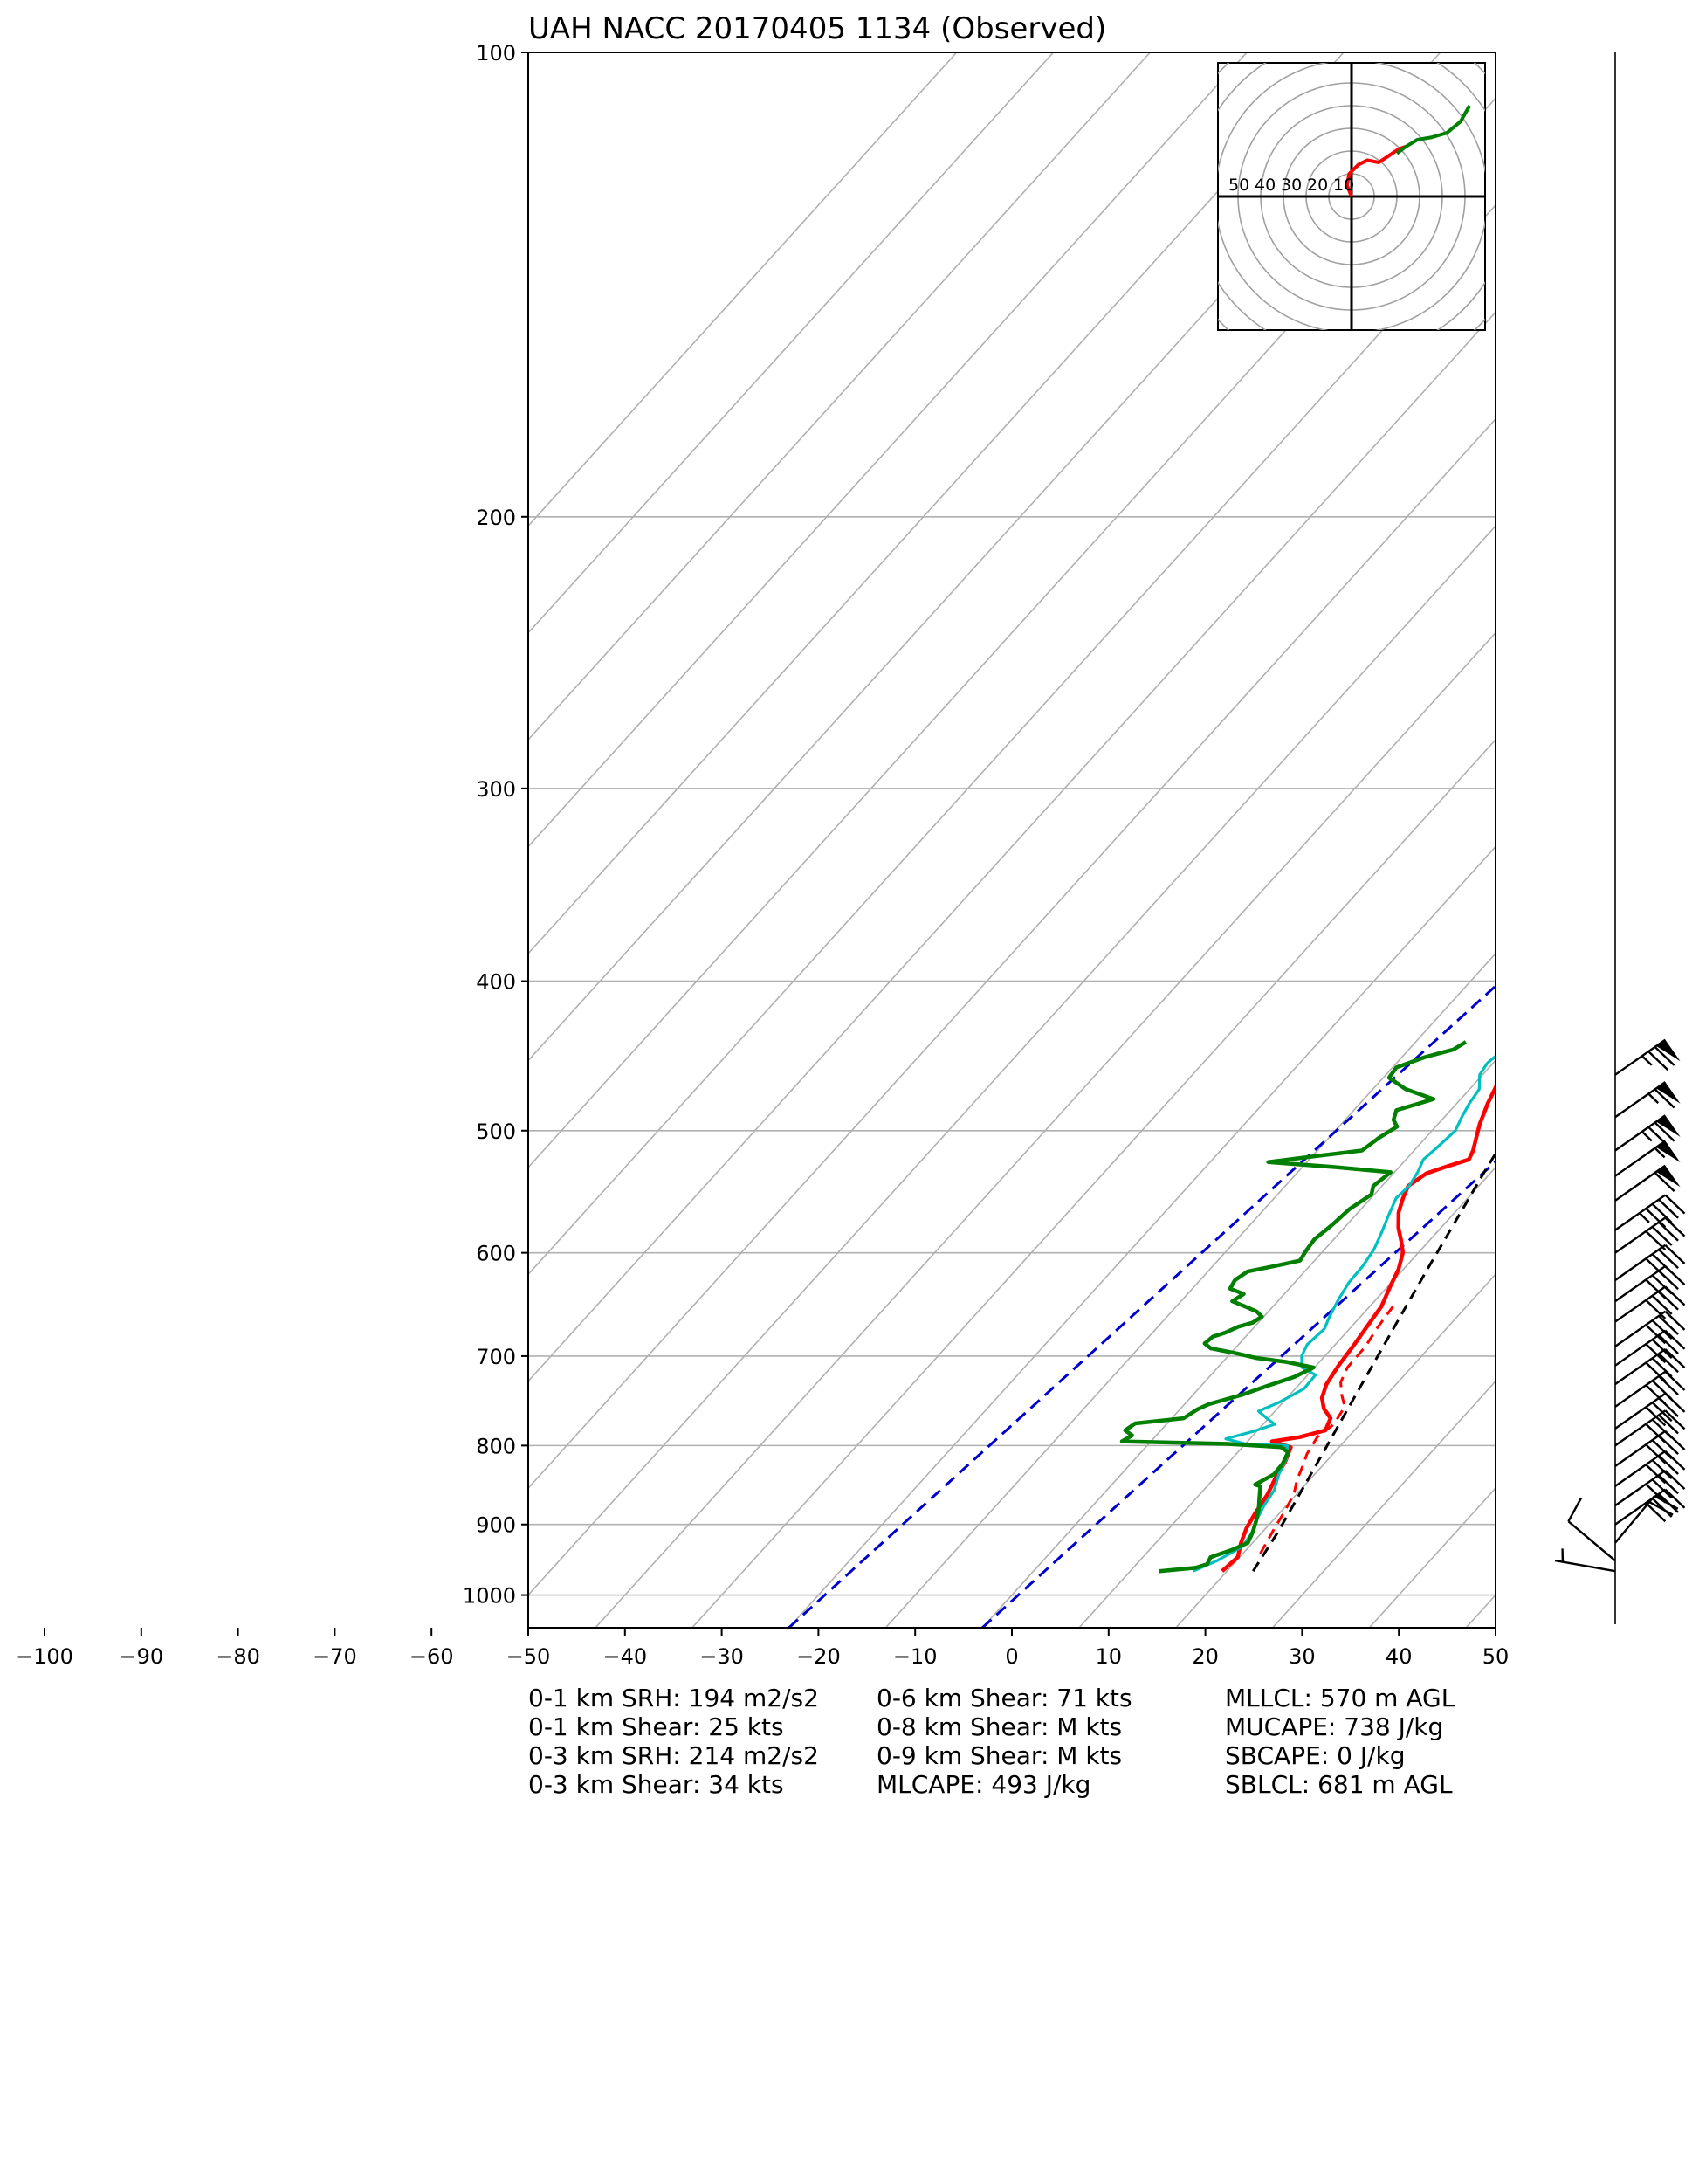 Image resolution: width=1699 pixels, height=2184 pixels. Describe the element at coordinates (528, 1656) in the screenshot. I see `x-tick-label: −50` at that location.